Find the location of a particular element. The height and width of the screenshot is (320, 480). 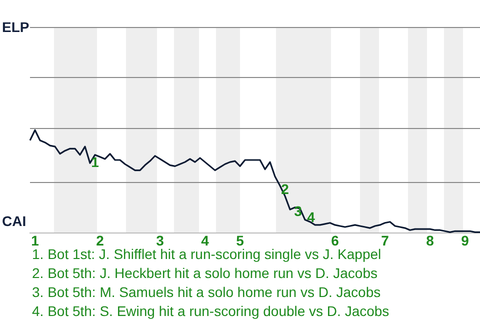

x-tick-label: 4 is located at coordinates (205, 240).